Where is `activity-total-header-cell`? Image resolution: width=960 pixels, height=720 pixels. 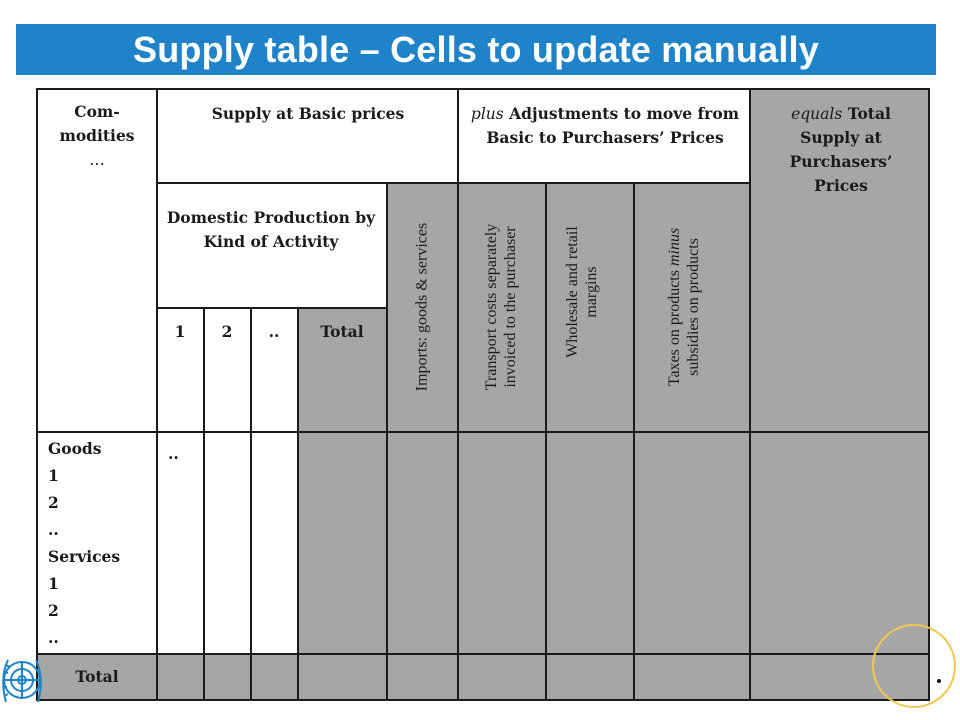
activity-total-header-cell is located at coordinates (342, 370).